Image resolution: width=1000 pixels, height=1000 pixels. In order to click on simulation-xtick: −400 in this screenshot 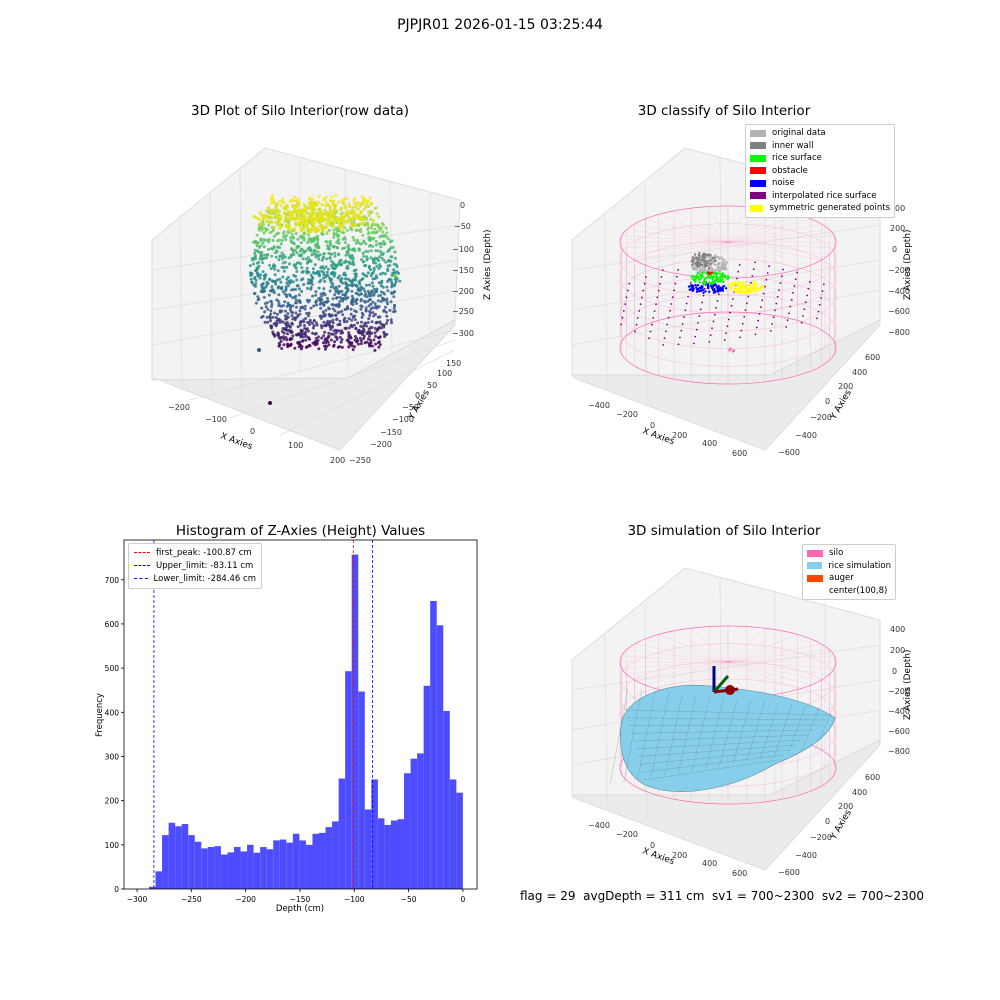, I will do `click(599, 825)`.